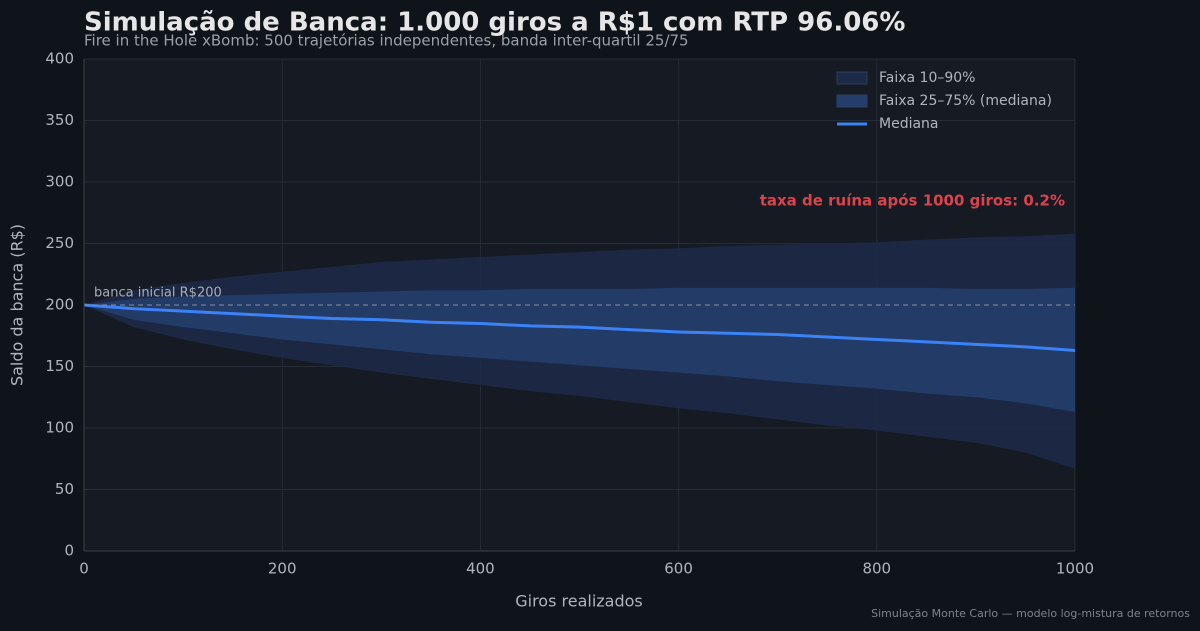 This screenshot has height=631, width=1200. I want to click on x-axis-label: Giros realizados, so click(579, 601).